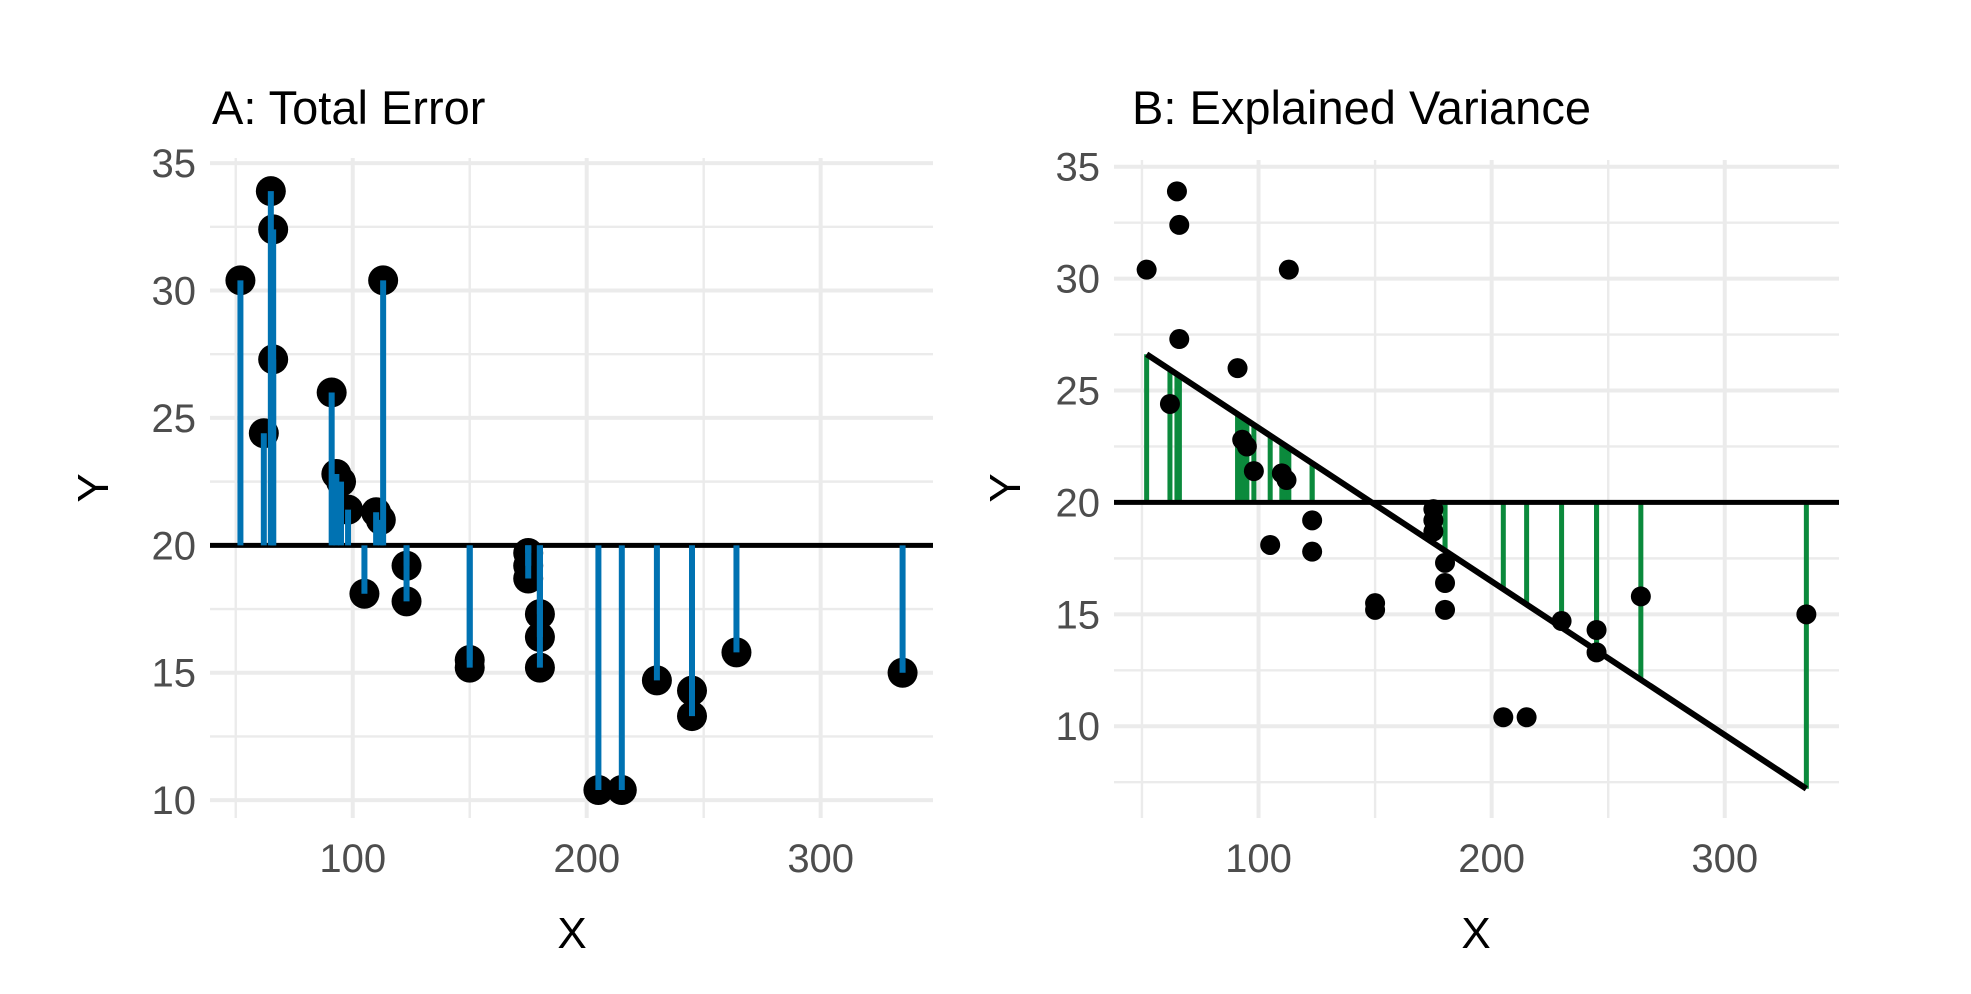 This screenshot has height=994, width=1971. Describe the element at coordinates (1361, 107) in the screenshot. I see `panel-b-title: B: Explained Variance` at that location.